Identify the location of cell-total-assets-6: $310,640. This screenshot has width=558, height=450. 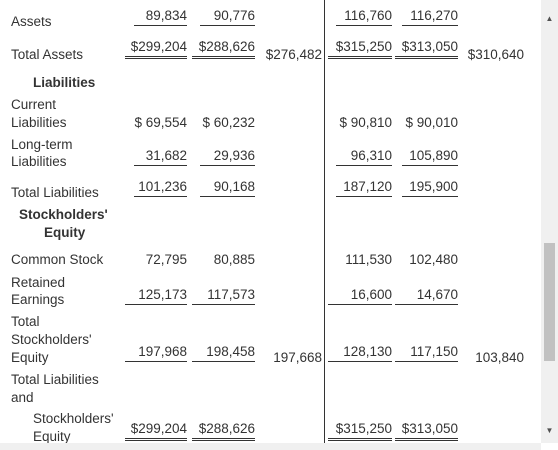
(493, 54).